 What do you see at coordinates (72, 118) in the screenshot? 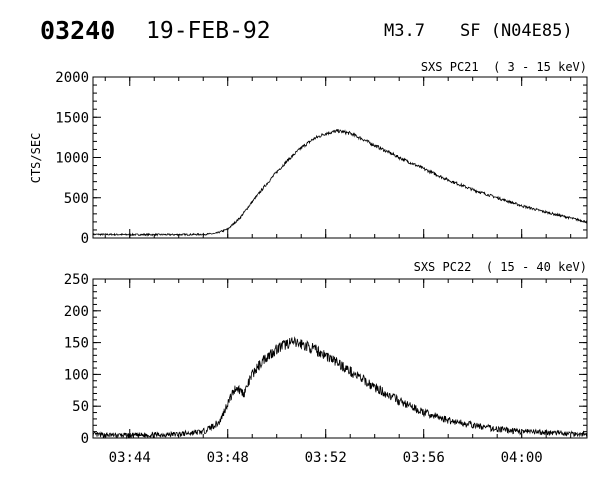
I see `y-tick-label: 1500` at bounding box center [72, 118].